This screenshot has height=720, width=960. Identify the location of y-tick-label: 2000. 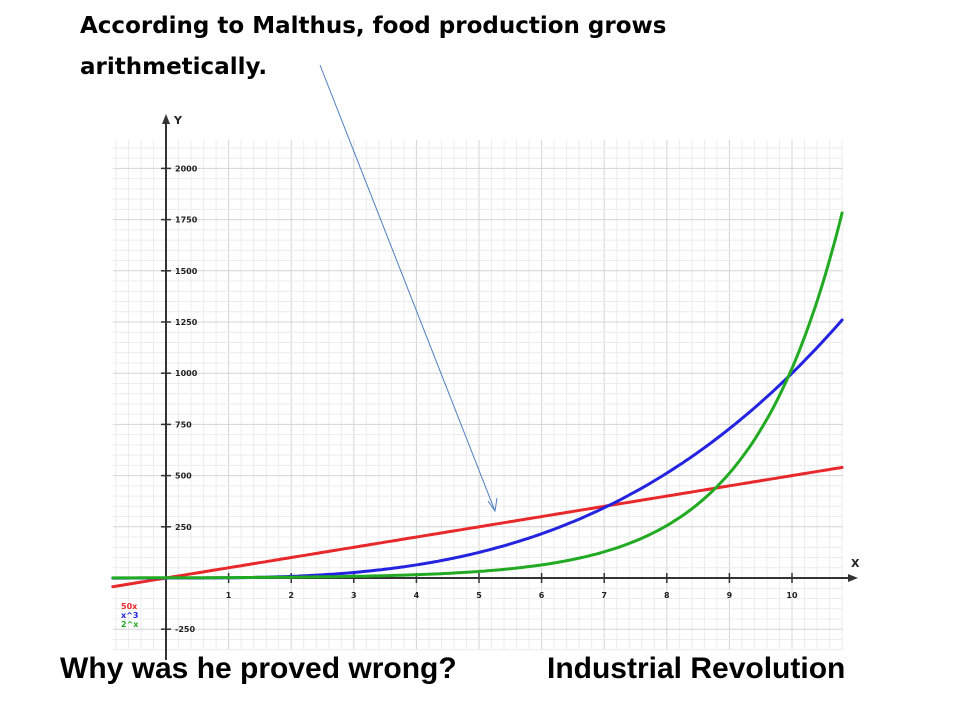
(186, 168).